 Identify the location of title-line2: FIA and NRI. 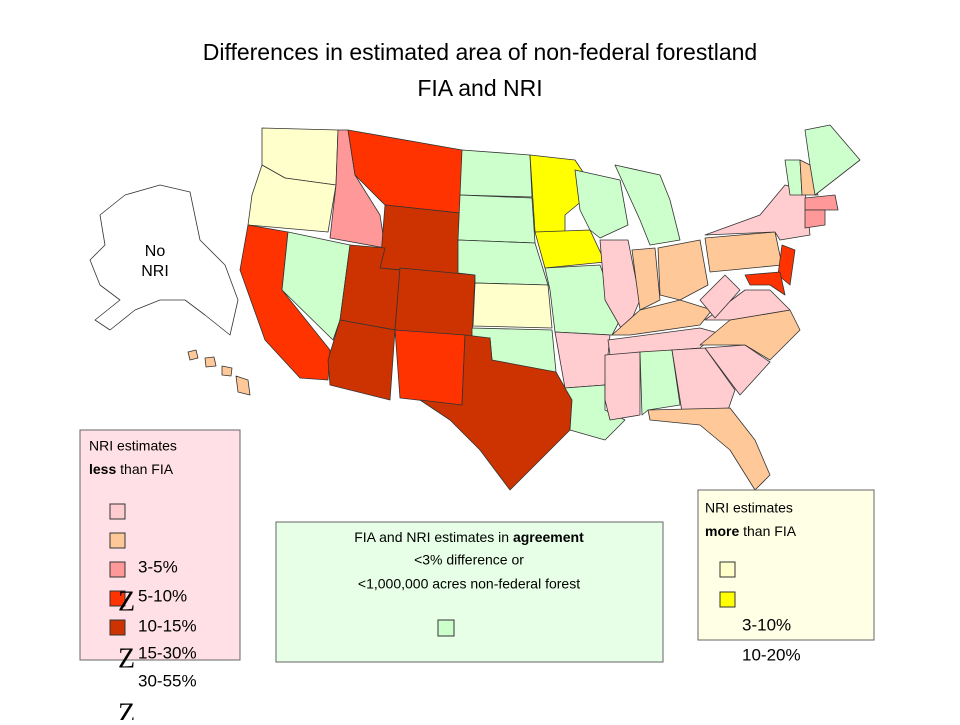
(479, 88).